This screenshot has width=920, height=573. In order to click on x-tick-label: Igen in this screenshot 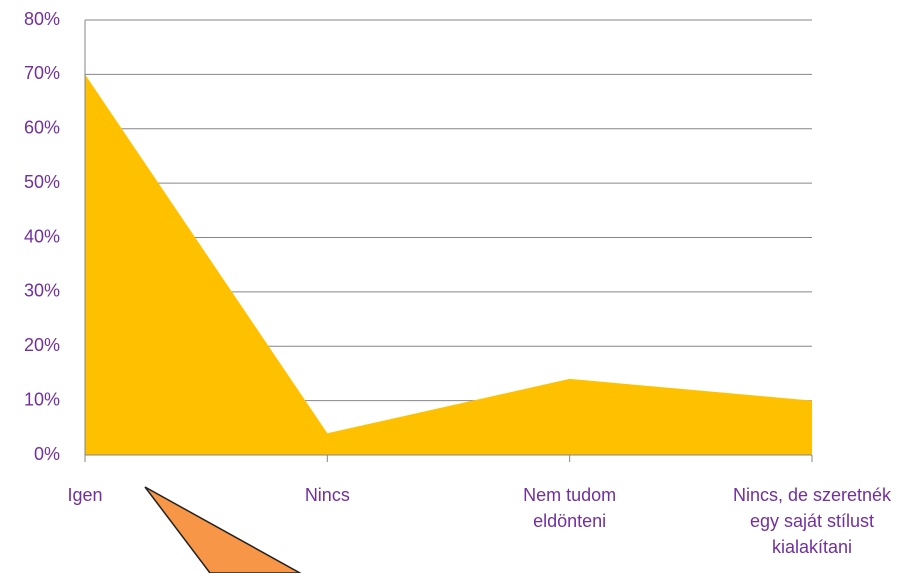, I will do `click(85, 495)`.